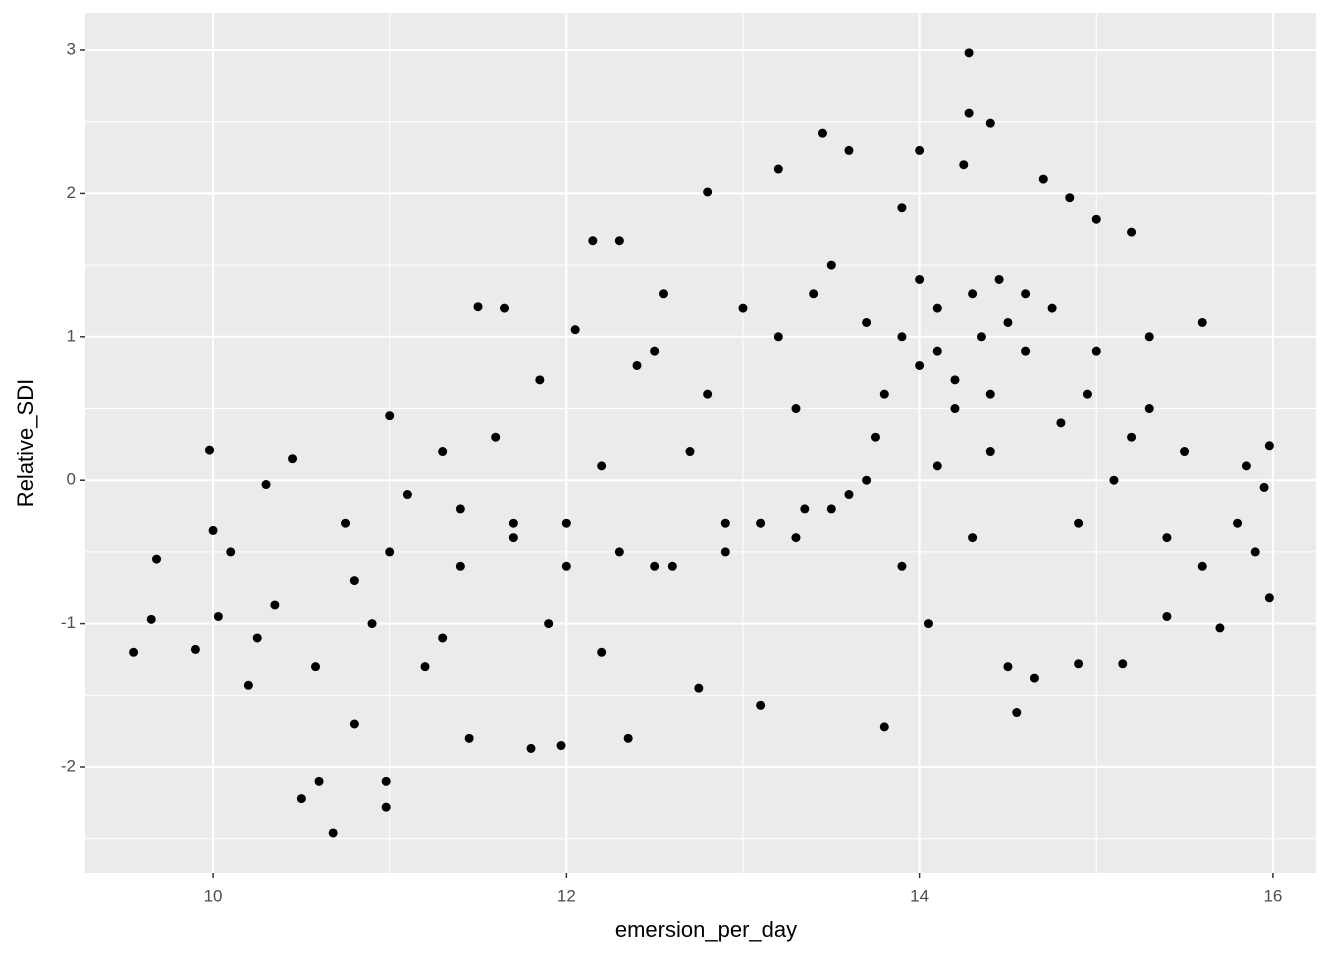 The image size is (1344, 960). What do you see at coordinates (919, 895) in the screenshot?
I see `x-tick-label: 14` at bounding box center [919, 895].